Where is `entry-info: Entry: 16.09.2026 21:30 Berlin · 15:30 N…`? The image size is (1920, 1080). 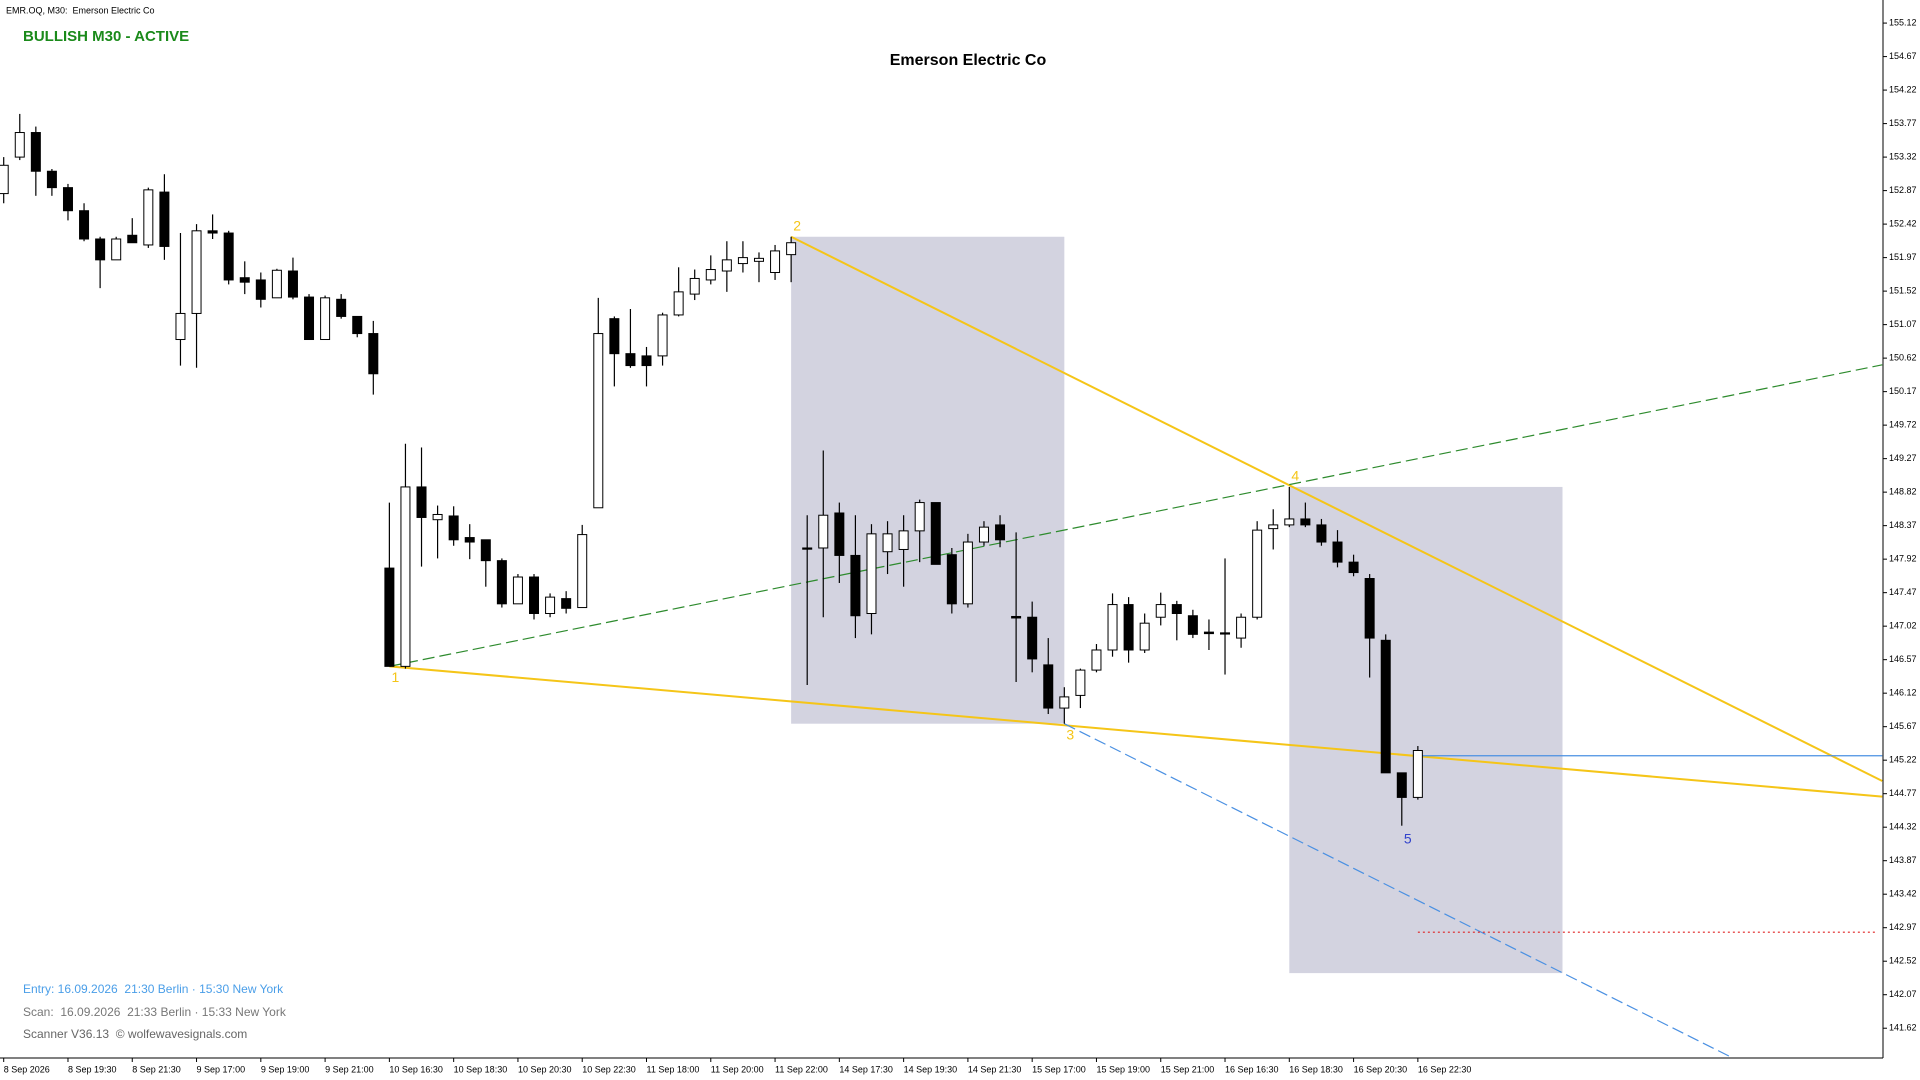 entry-info: Entry: 16.09.2026 21:30 Berlin · 15:30 N… is located at coordinates (153, 989).